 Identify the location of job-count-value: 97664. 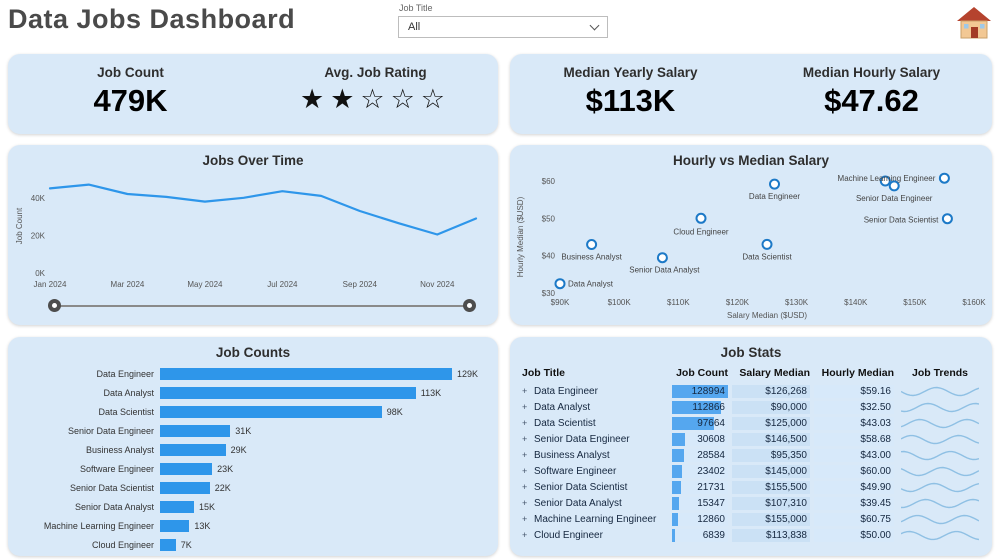
(711, 423).